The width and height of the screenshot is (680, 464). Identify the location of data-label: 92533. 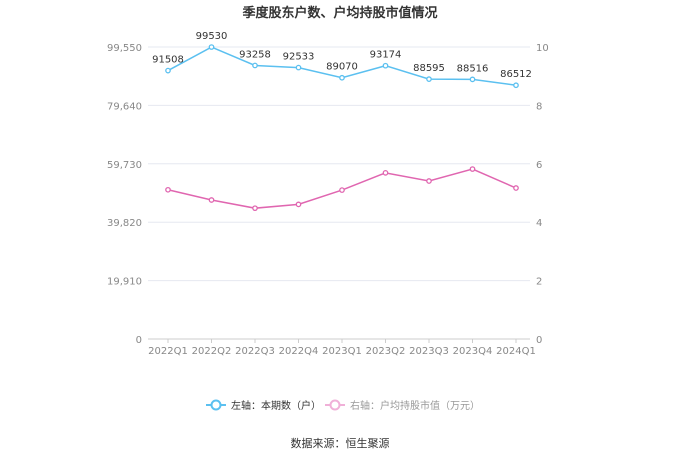
(299, 57).